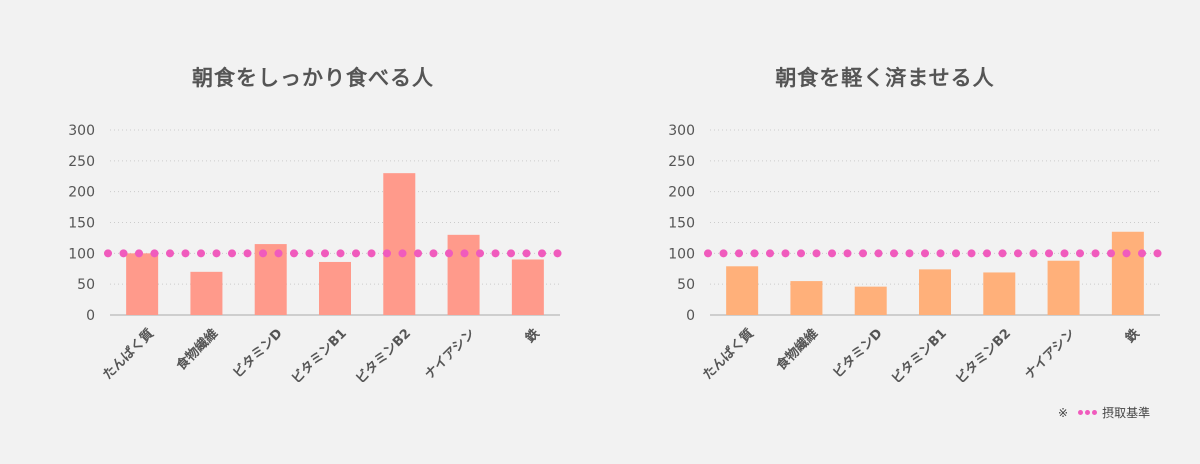  What do you see at coordinates (532, 336) in the screenshot?
I see `x-tick-label: 鉄` at bounding box center [532, 336].